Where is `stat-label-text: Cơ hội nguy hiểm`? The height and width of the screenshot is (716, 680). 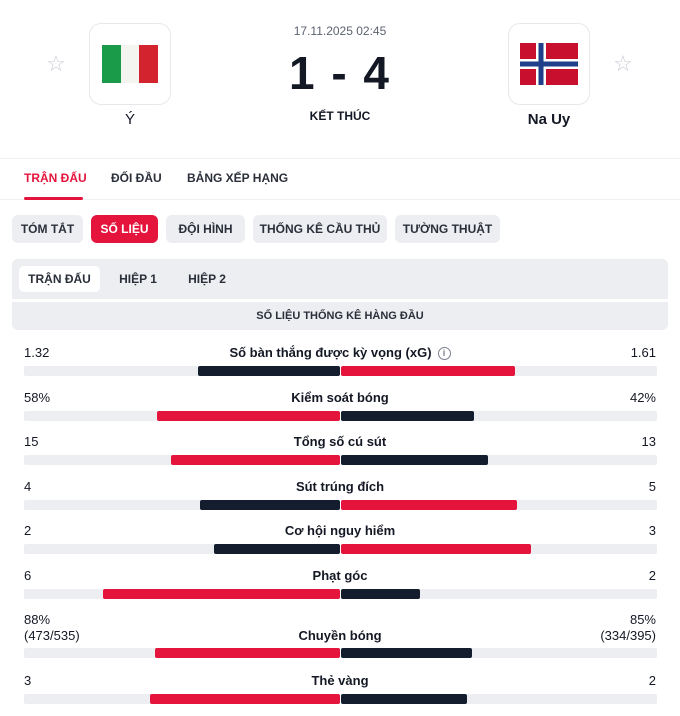
stat-label-text: Cơ hội nguy hiểm is located at coordinates (340, 530).